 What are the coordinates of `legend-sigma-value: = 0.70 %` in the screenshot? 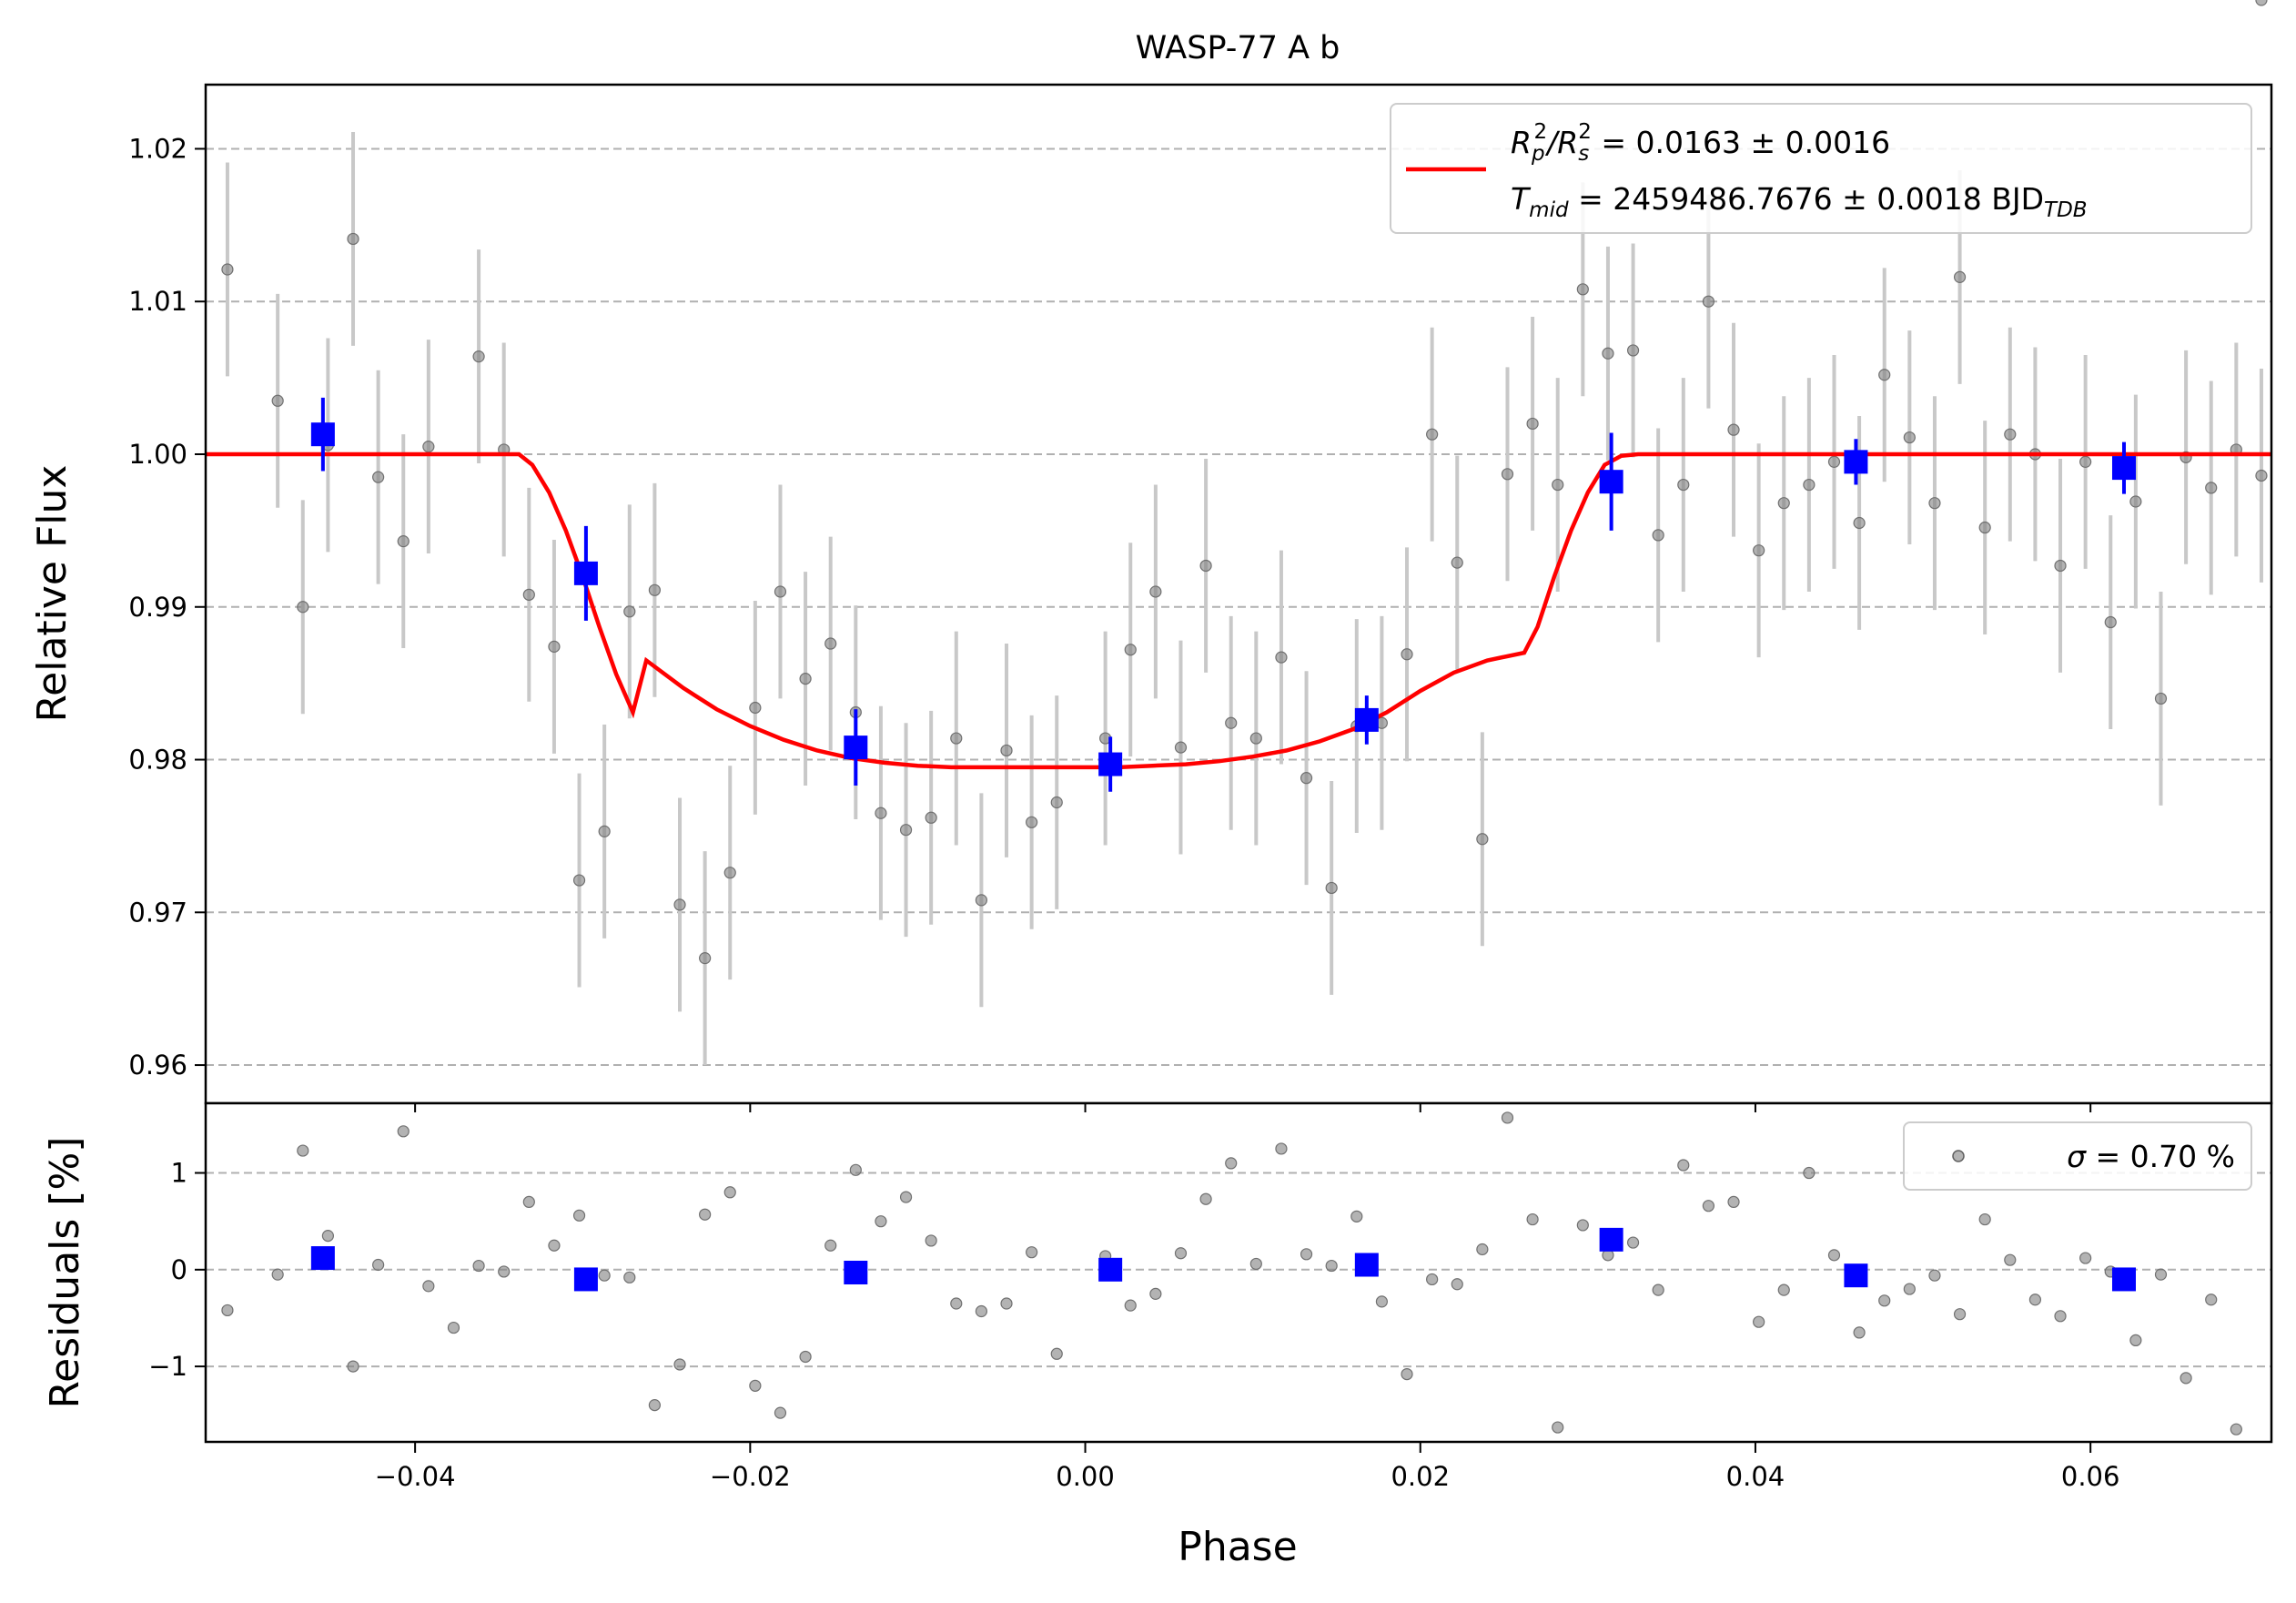 It's located at (2160, 1156).